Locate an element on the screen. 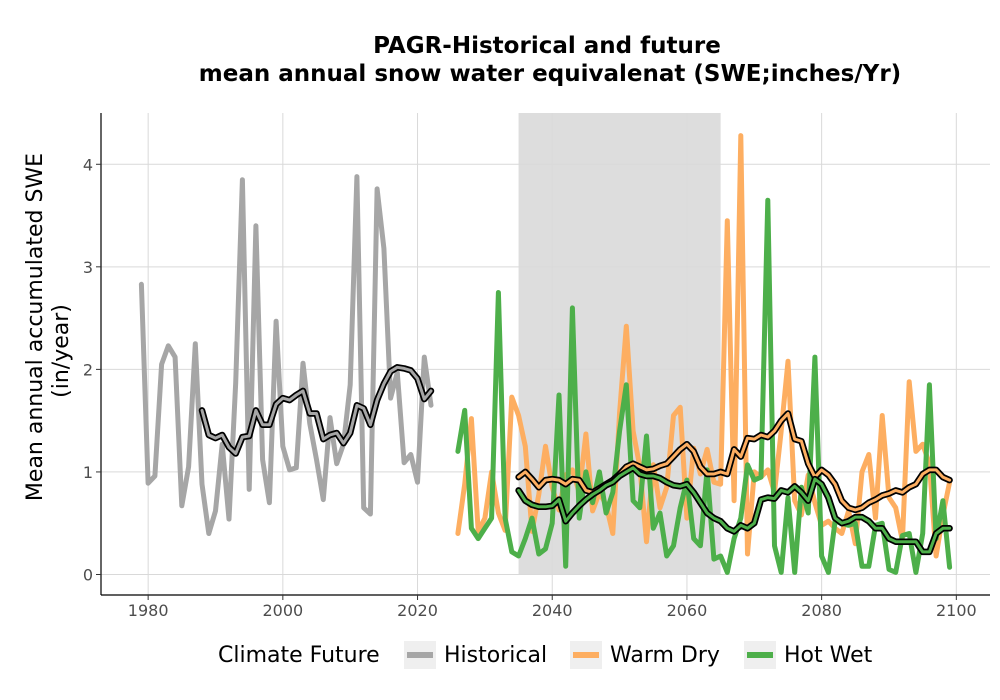 This screenshot has width=1000, height=700. x-tick-label: 2000 is located at coordinates (282, 610).